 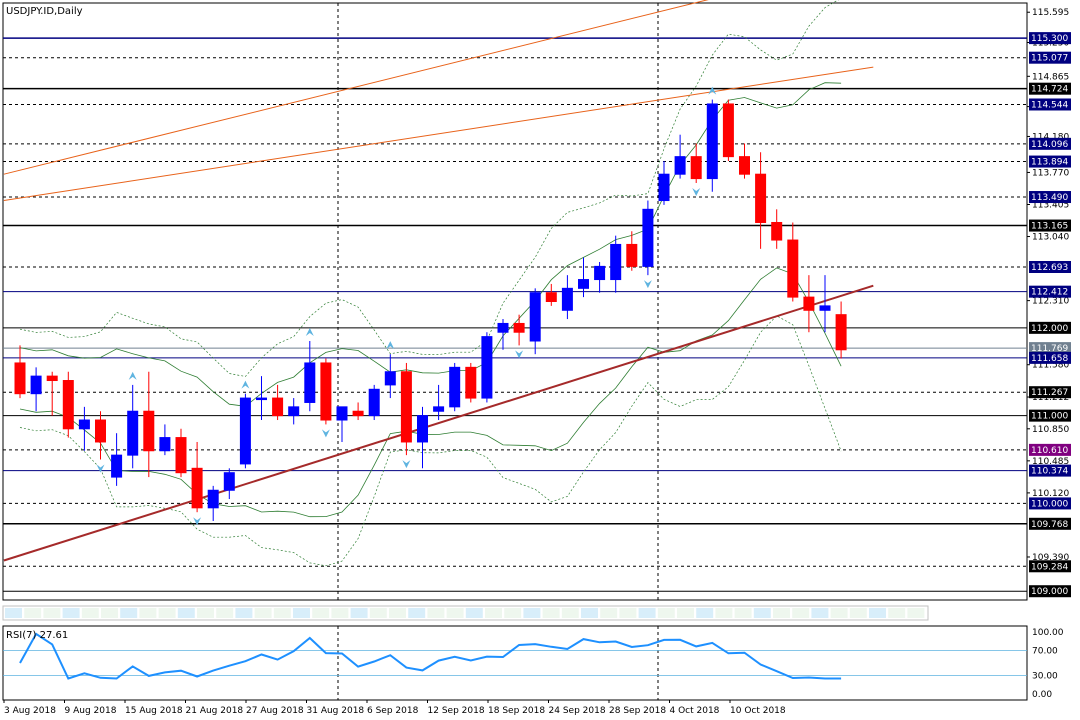 I want to click on level-price-text: 114.724, so click(x=1049, y=90).